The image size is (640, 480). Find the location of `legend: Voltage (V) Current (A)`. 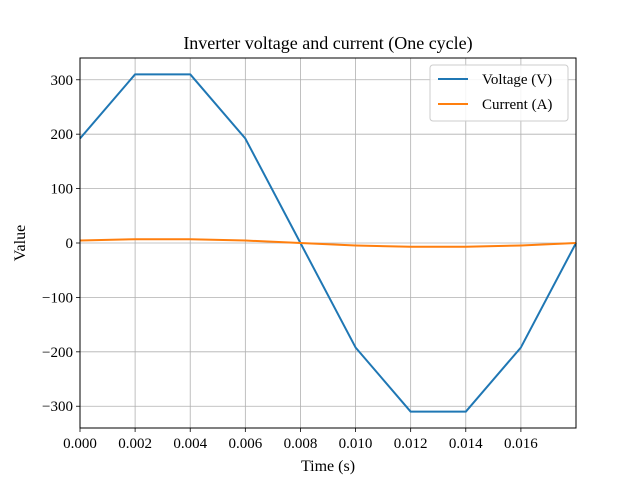

legend: Voltage (V) Current (A) is located at coordinates (499, 93).